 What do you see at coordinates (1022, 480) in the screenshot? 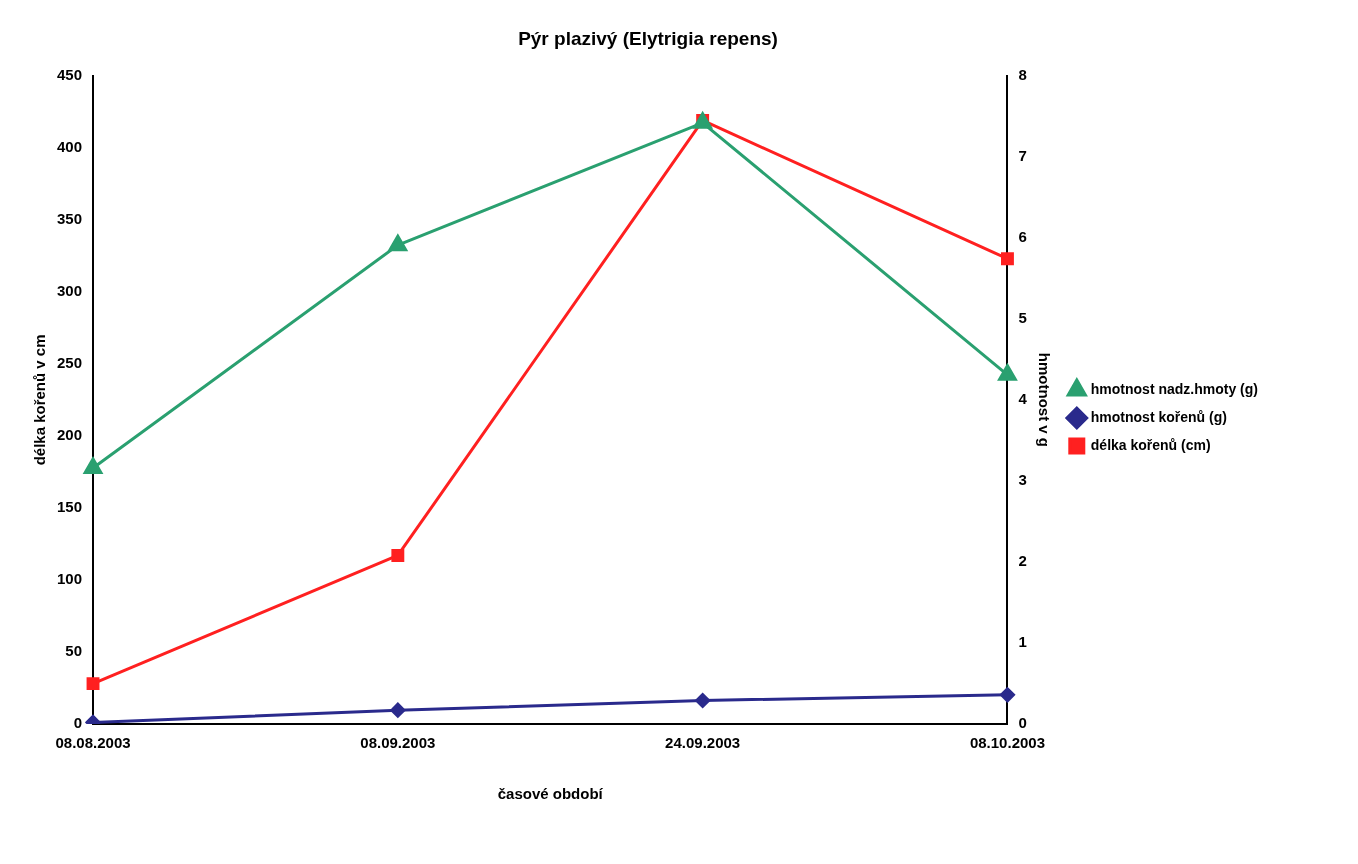
I see `y2-tick-label: 3` at bounding box center [1022, 480].